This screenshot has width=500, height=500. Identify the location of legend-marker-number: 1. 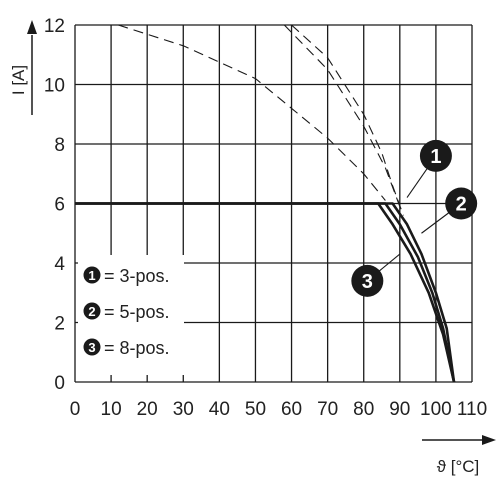
(91, 275).